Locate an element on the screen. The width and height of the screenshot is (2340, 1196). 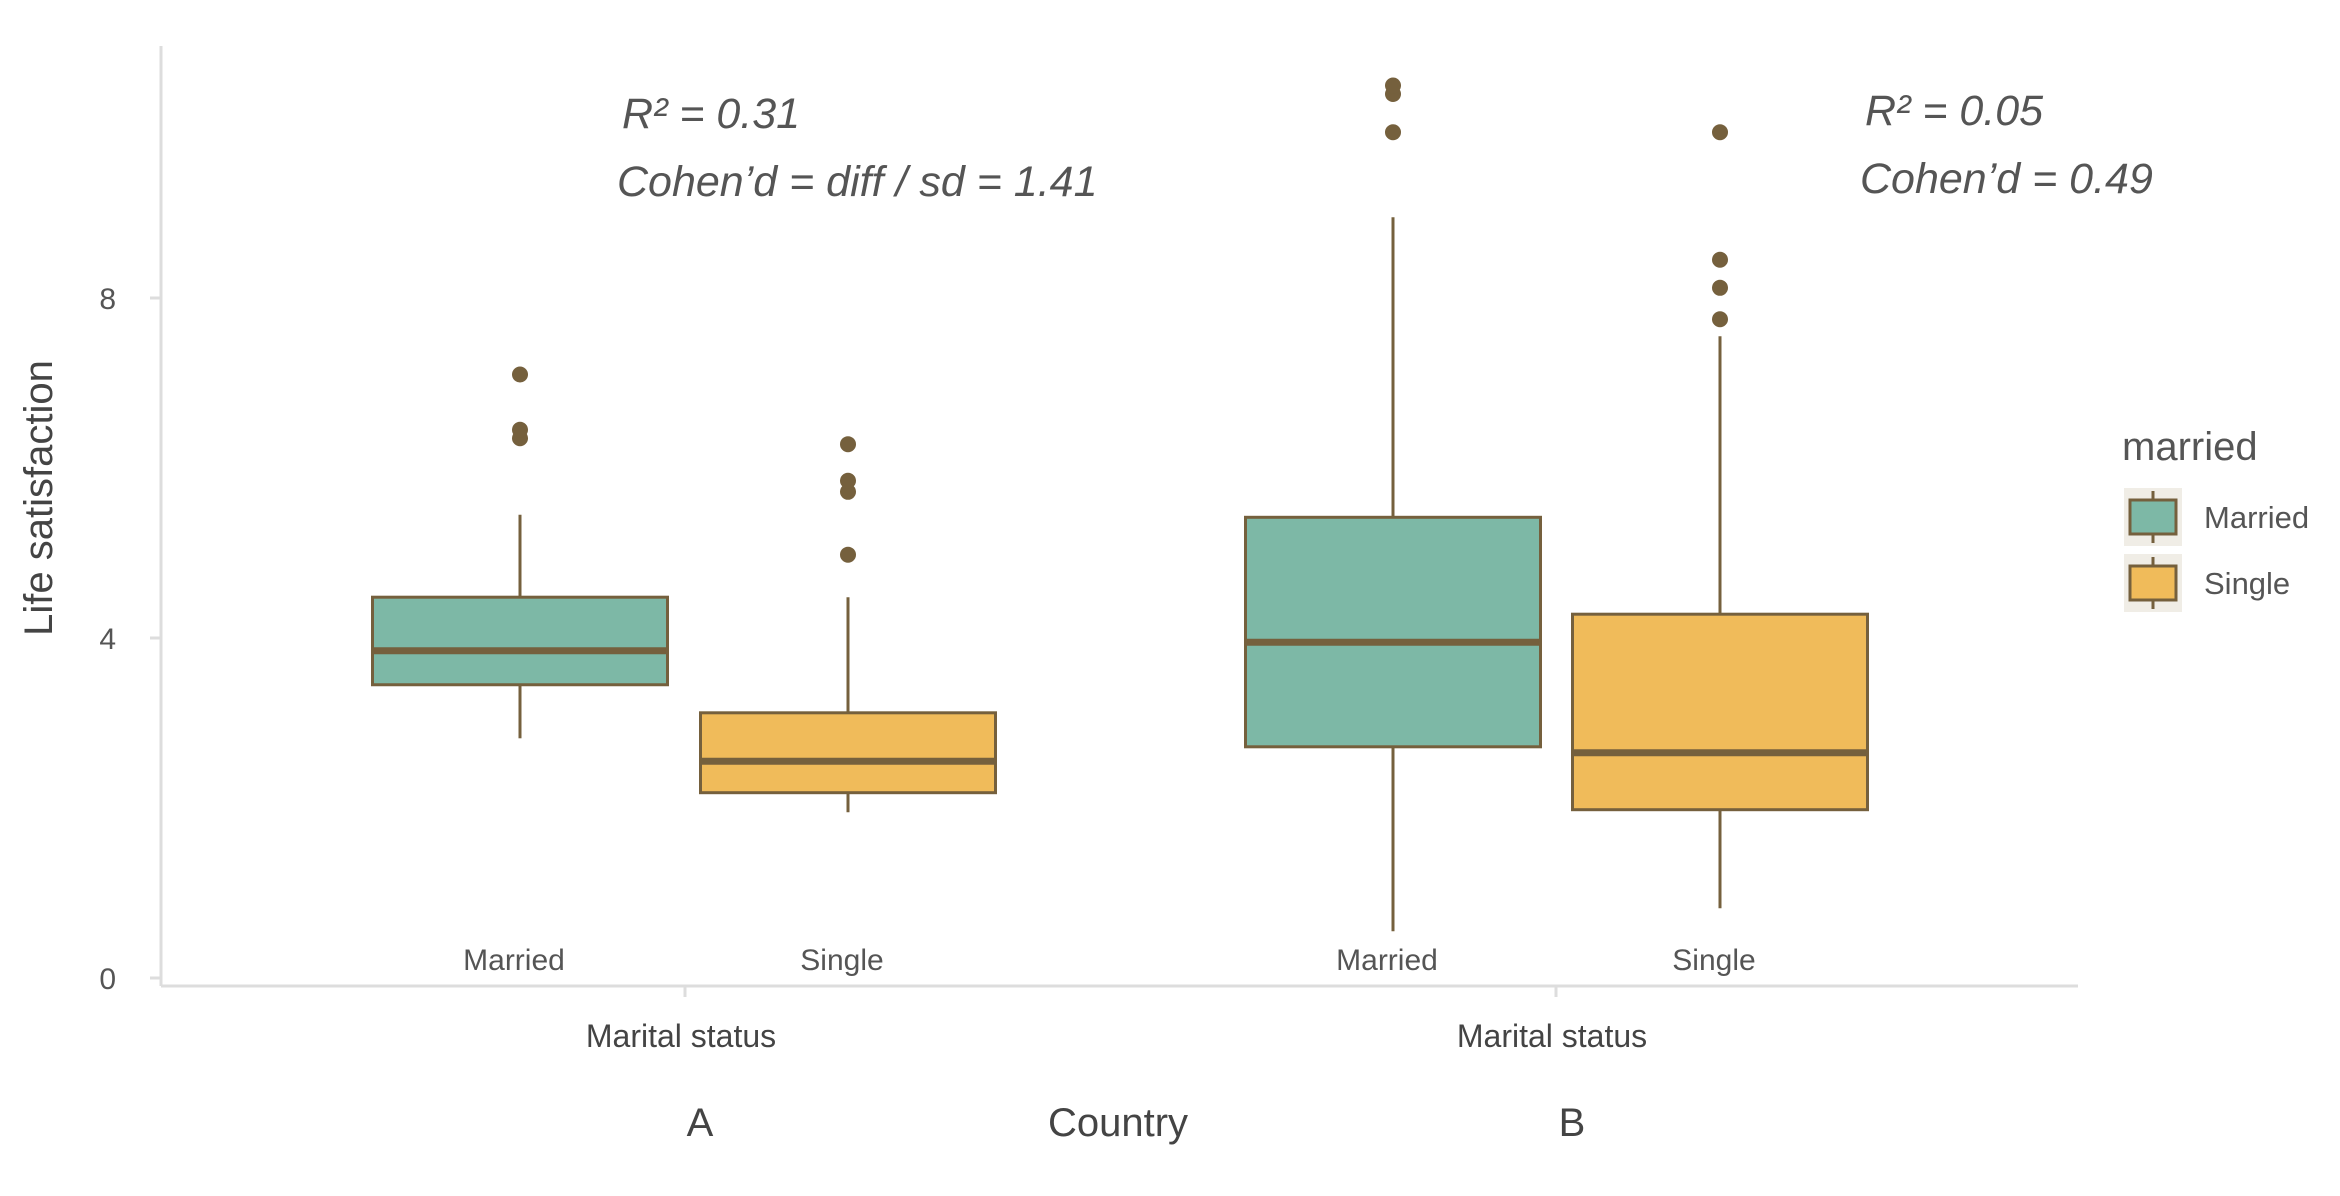
y-axis-ticks: 0 4 8 is located at coordinates (130, 639).